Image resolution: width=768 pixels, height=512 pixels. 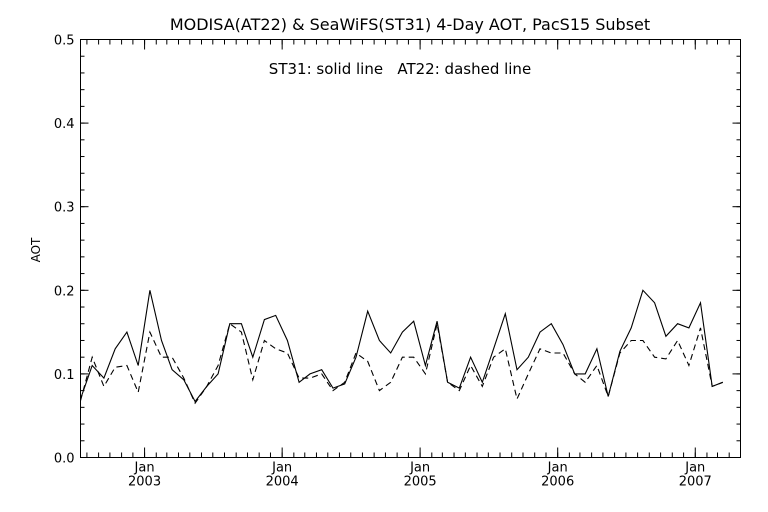 I want to click on chart-annotation: ST31: solid line AT22: dashed line, so click(x=400, y=69).